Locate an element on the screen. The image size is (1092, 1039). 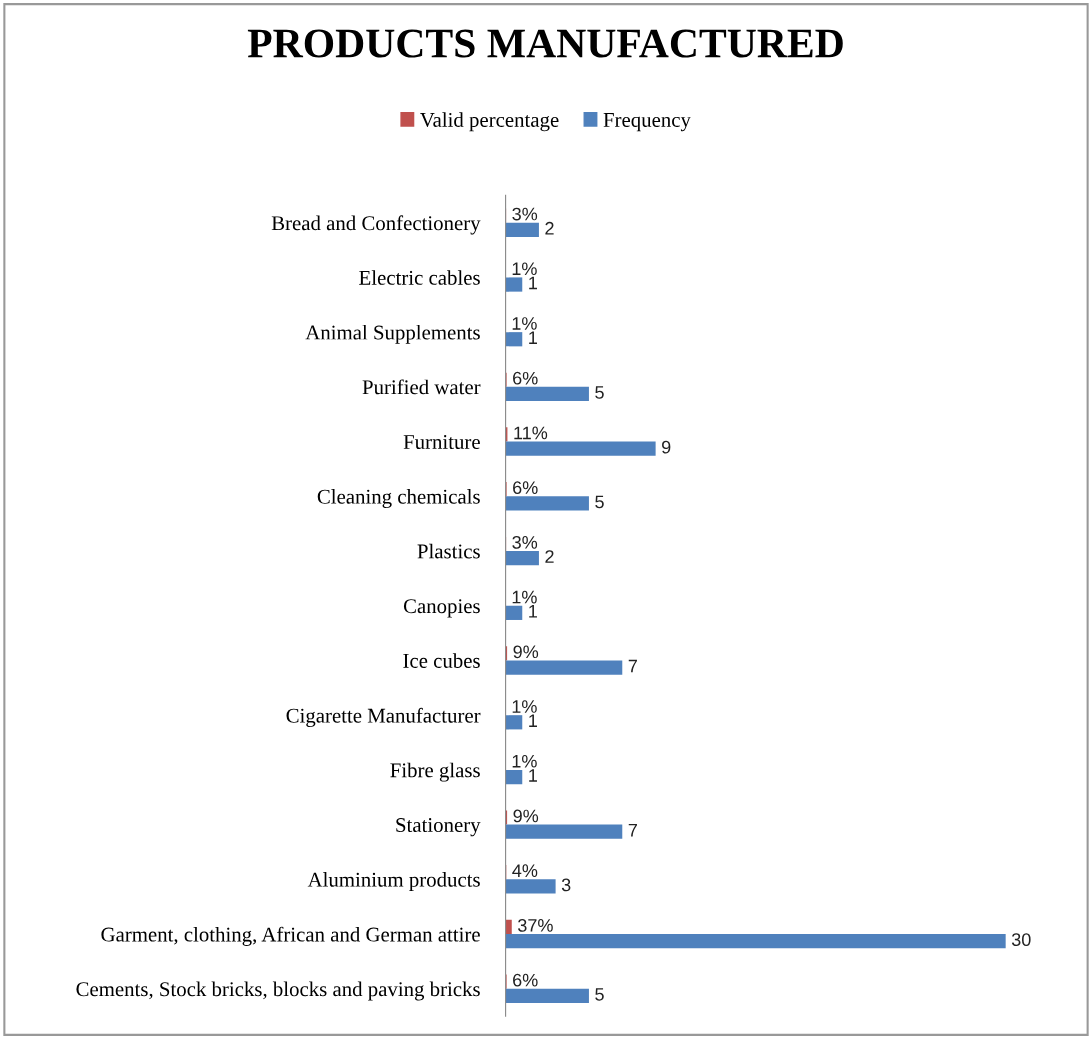
y-tick-label: Plastics is located at coordinates (448, 551).